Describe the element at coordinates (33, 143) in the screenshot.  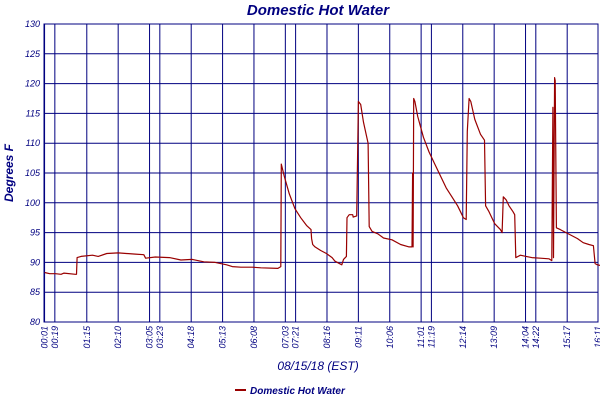
I see `y-tick-label: 110` at that location.